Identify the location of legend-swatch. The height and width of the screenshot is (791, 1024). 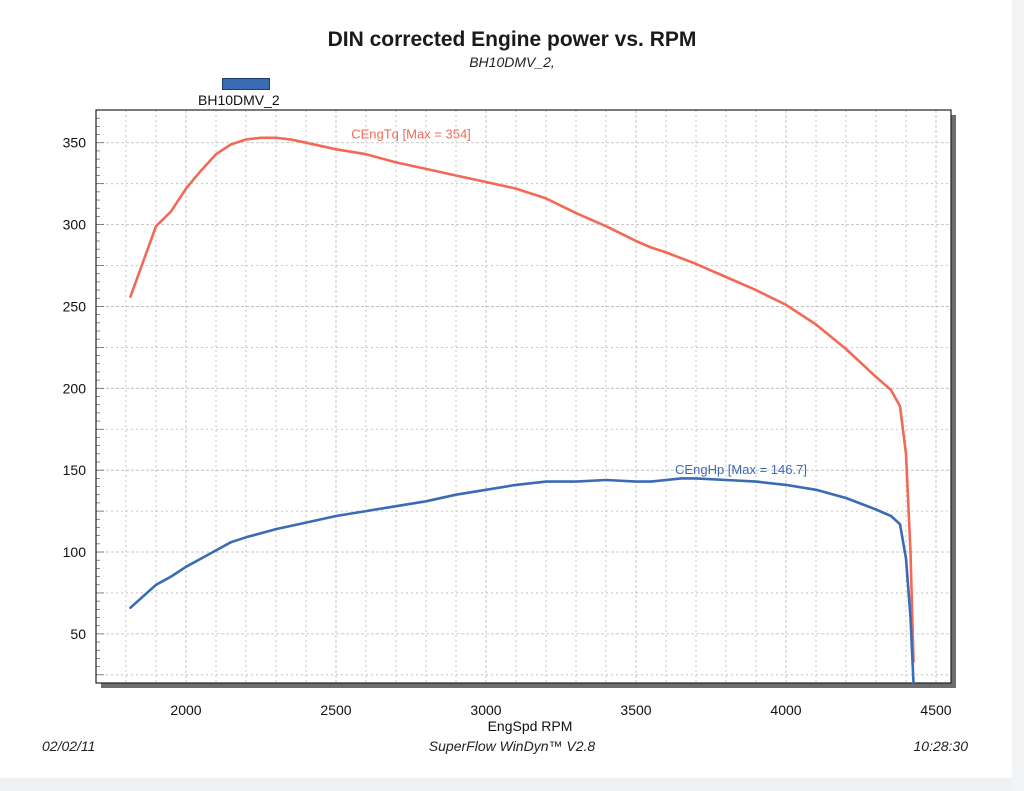
(246, 84).